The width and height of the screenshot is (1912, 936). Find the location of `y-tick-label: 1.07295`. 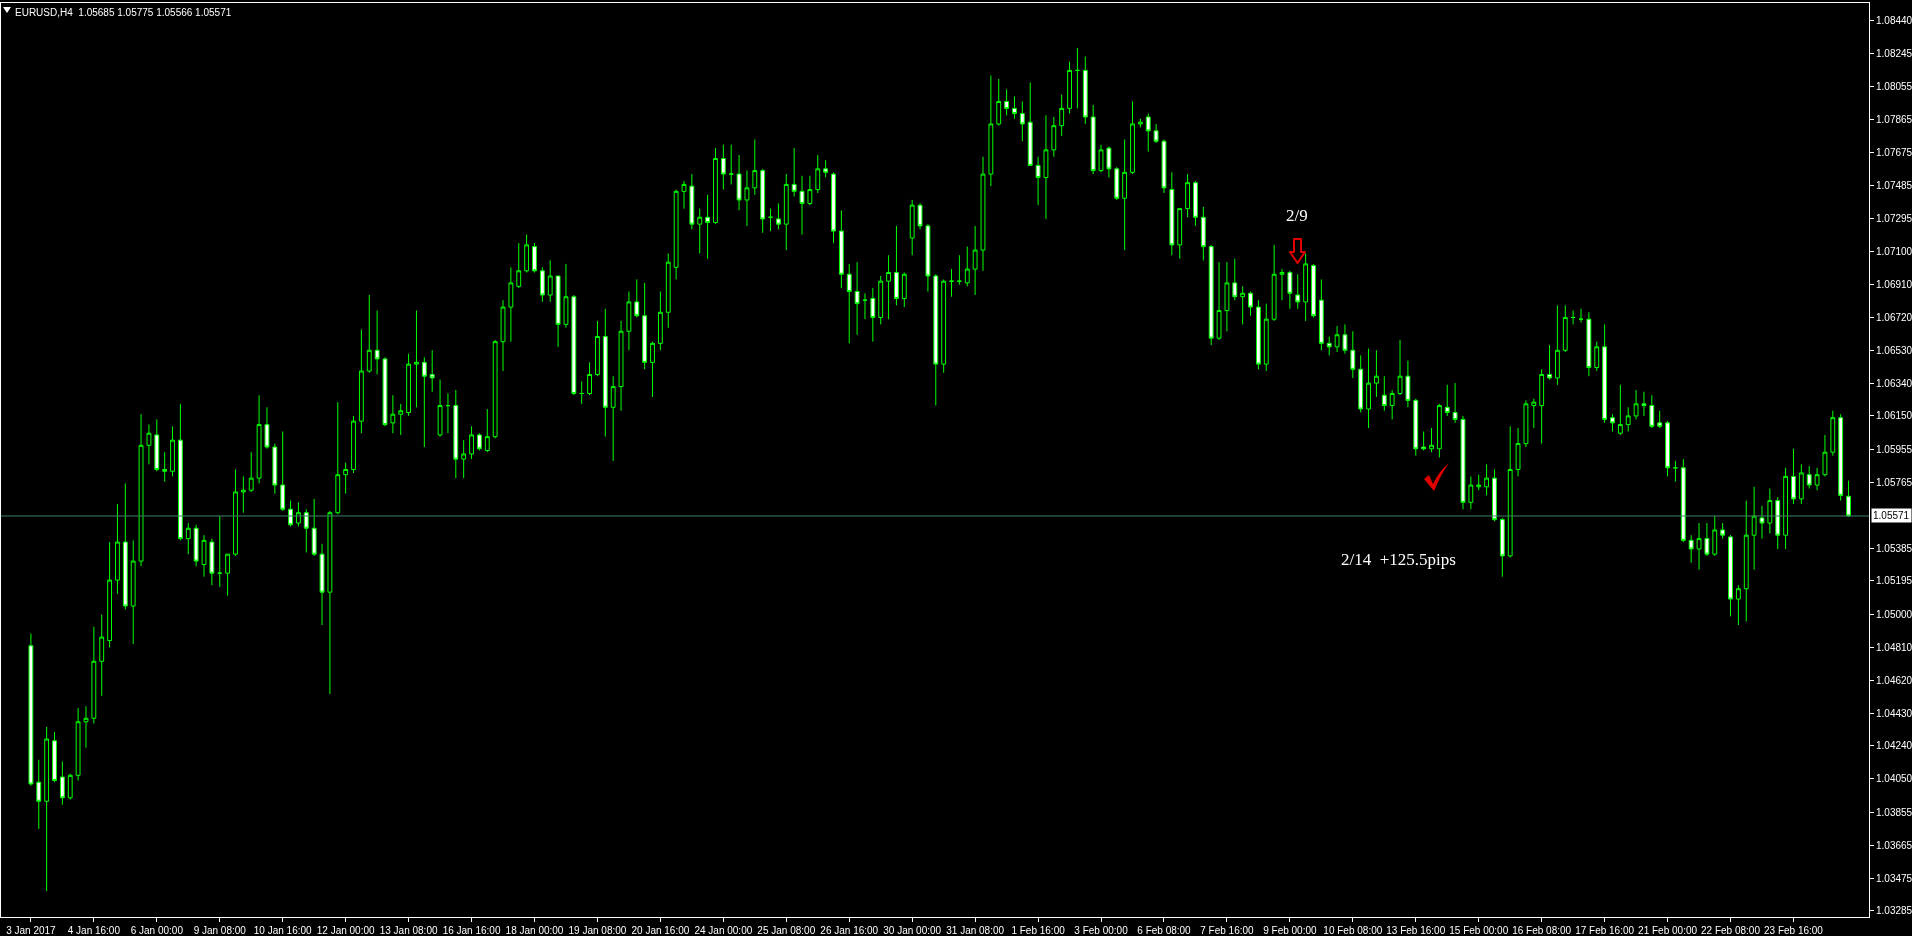

y-tick-label: 1.07295 is located at coordinates (1894, 218).